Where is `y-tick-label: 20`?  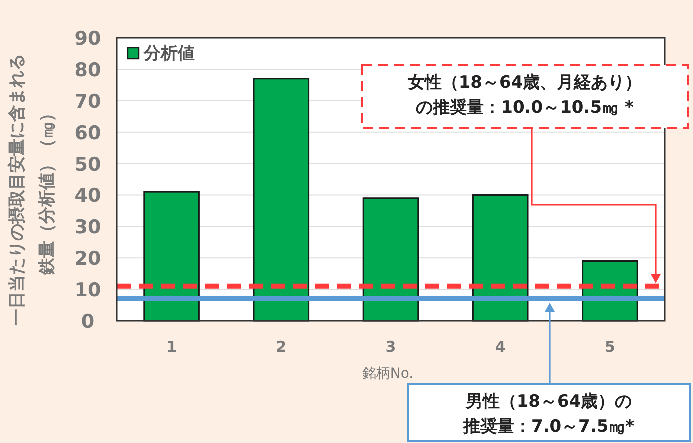
y-tick-label: 20 is located at coordinates (88, 259).